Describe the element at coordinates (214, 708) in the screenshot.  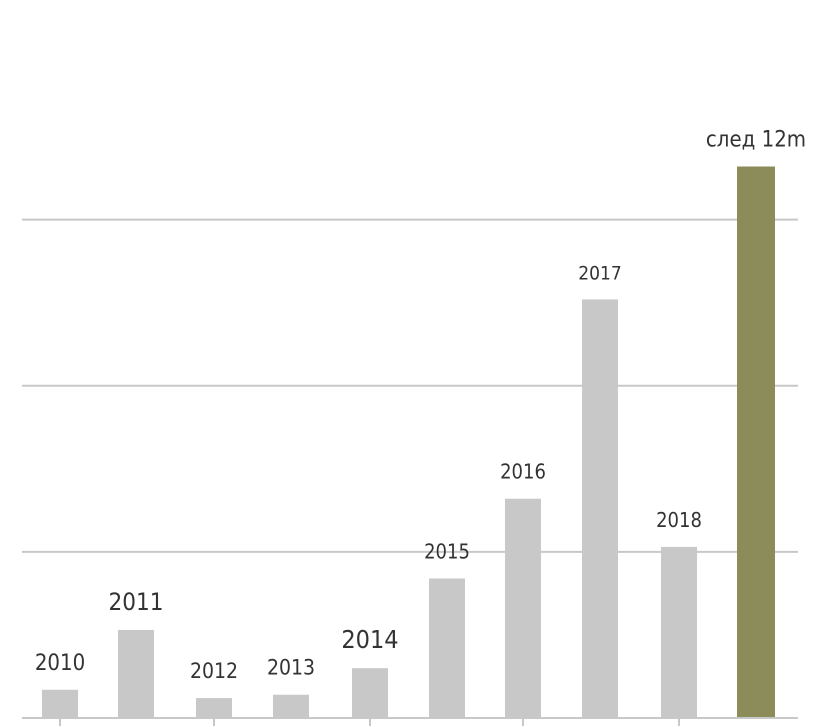
I see `bar-2012` at that location.